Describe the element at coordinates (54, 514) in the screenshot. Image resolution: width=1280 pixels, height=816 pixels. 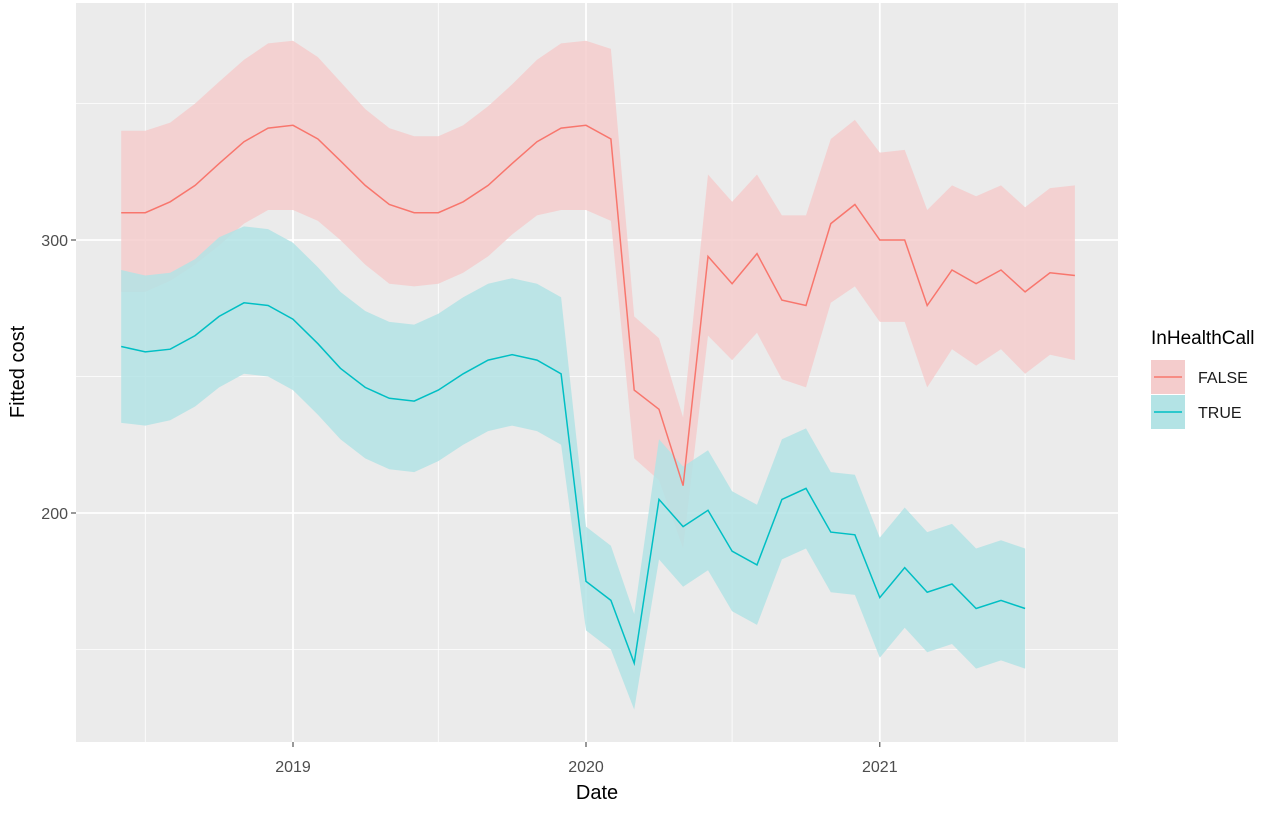
I see `y-tick-label: 200` at that location.